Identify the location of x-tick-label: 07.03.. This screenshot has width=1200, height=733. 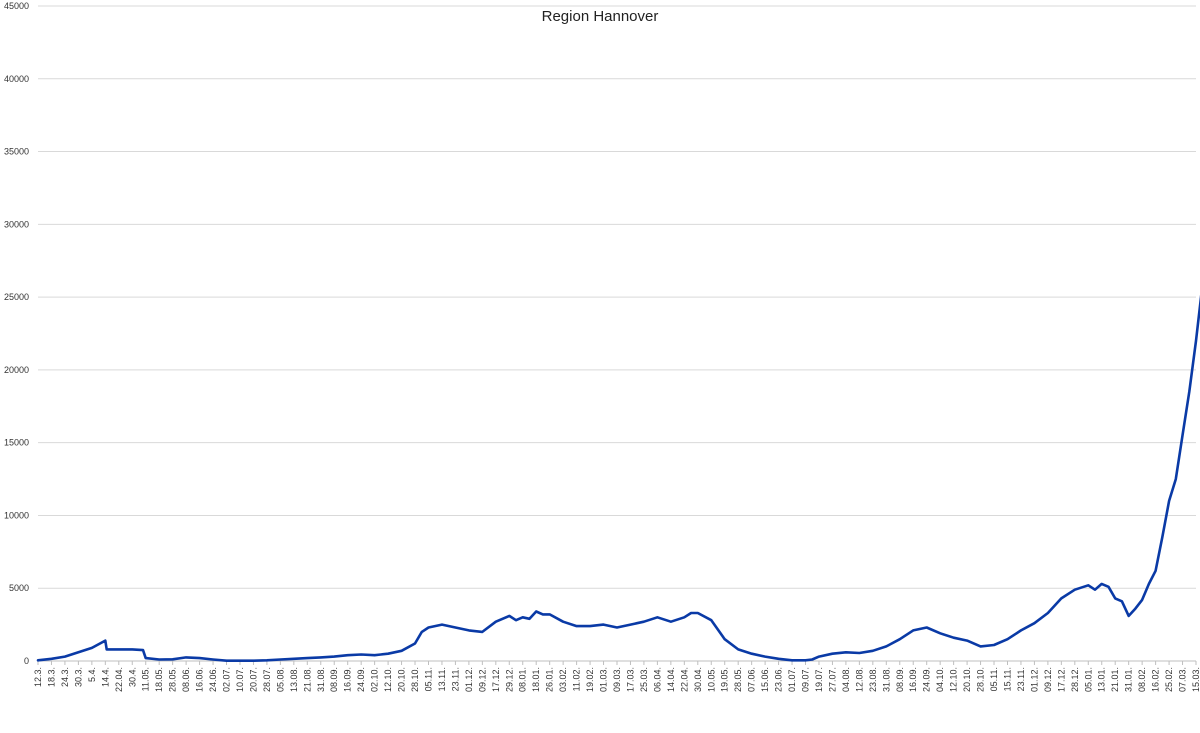
(1183, 679).